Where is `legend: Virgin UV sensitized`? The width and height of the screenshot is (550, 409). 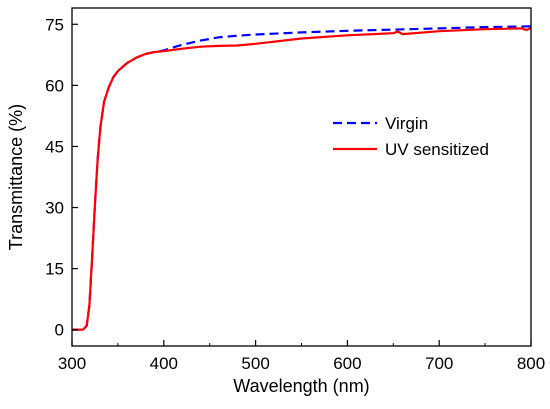
legend: Virgin UV sensitized is located at coordinates (411, 136).